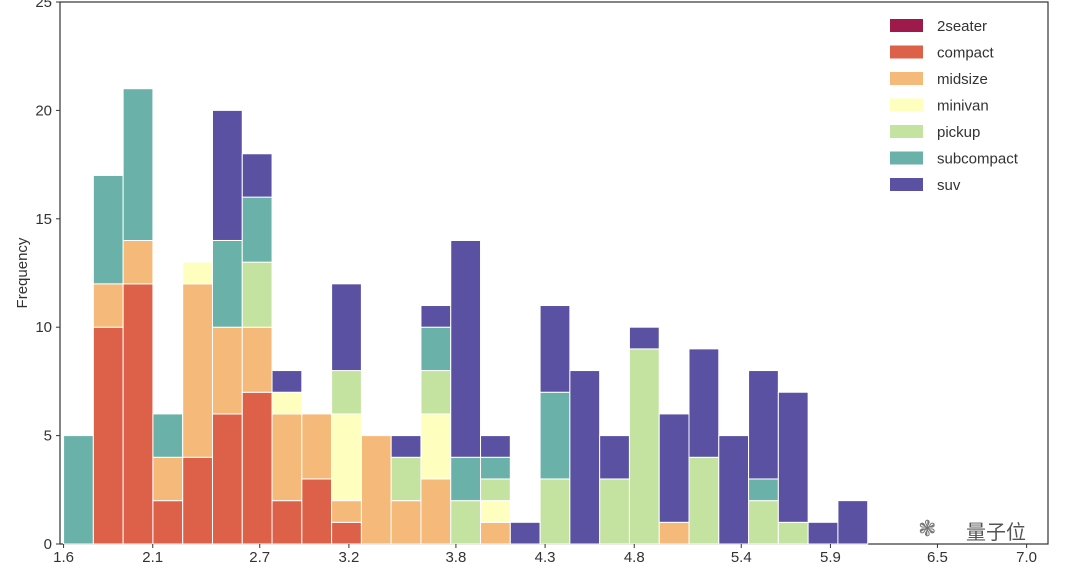 The image size is (1080, 577). Describe the element at coordinates (22, 272) in the screenshot. I see `y-axis-title: Frequency` at that location.